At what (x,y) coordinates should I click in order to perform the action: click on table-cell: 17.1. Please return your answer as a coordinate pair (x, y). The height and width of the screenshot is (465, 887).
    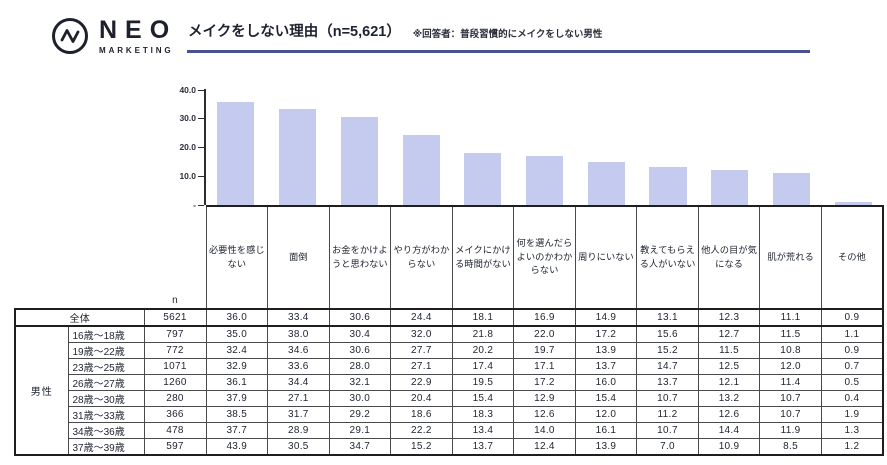
    Looking at the image, I should click on (544, 366).